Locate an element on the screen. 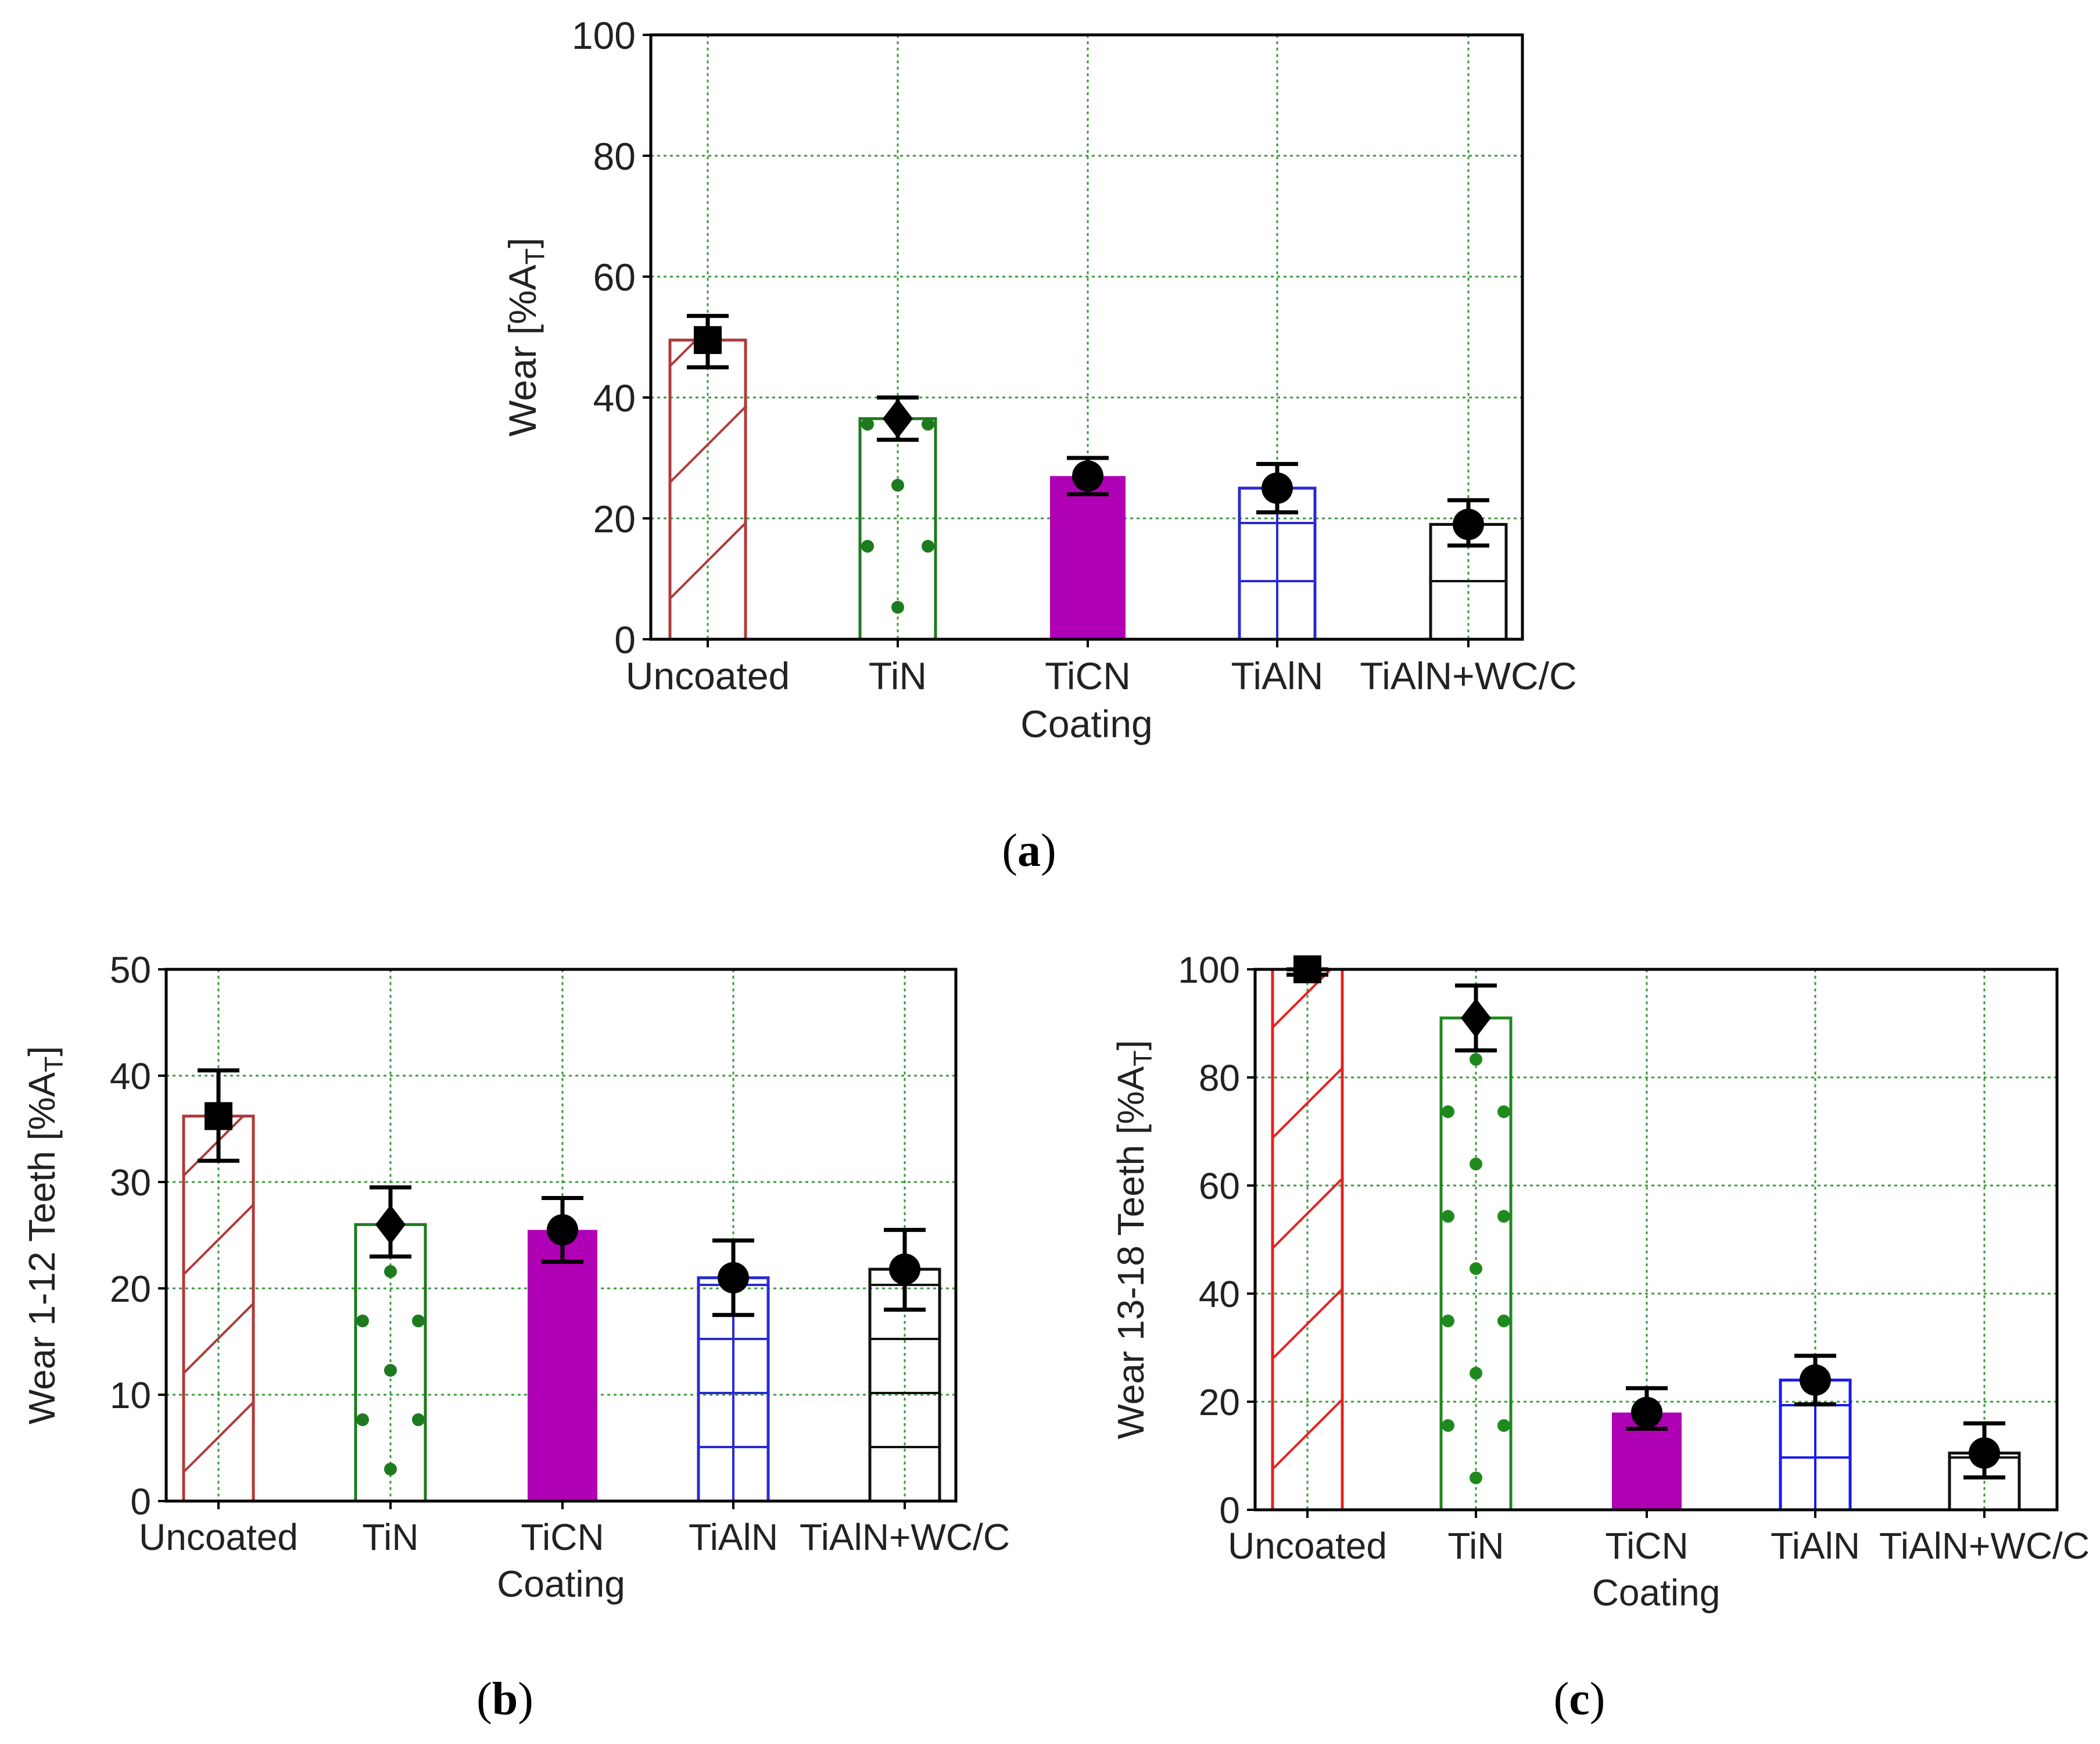 This screenshot has width=2100, height=1744. y-axis-title: Wear 1-12 Teeth [%AT] is located at coordinates (45, 1235).